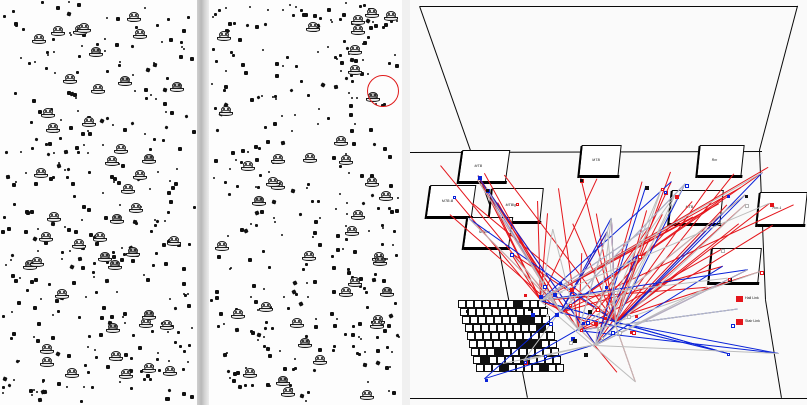 This screenshot has width=807, height=405. What do you see at coordinates (720, 161) in the screenshot?
I see `plan-room: Rm` at bounding box center [720, 161].